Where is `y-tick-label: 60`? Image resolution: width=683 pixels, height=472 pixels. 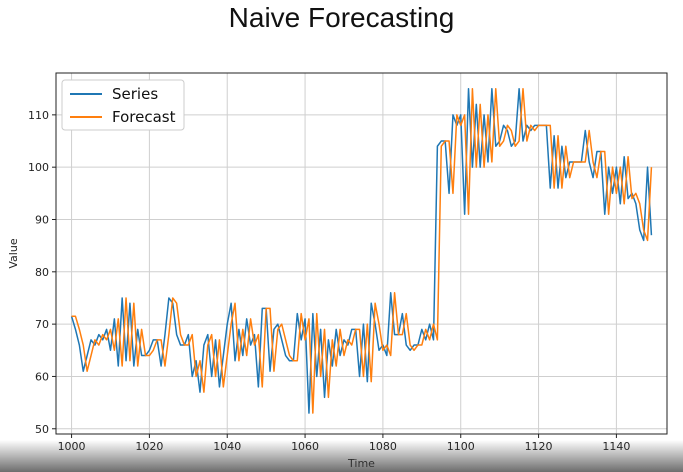
y-tick-label: 60 is located at coordinates (42, 376).